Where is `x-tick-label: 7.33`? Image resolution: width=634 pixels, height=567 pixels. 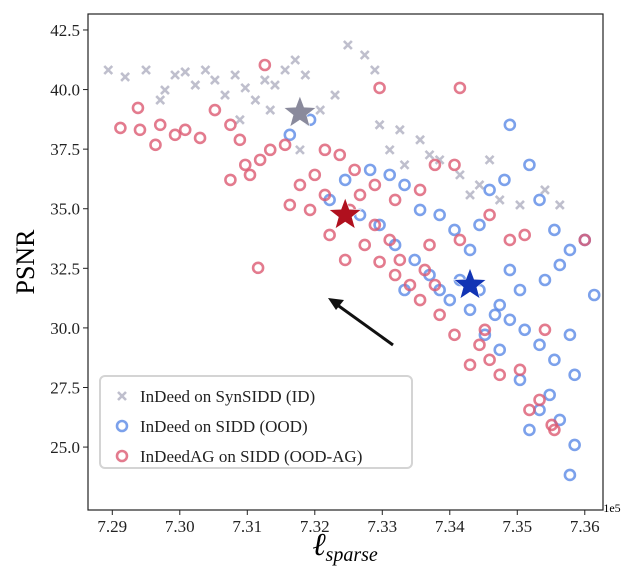 x-tick-label: 7.33 is located at coordinates (382, 526).